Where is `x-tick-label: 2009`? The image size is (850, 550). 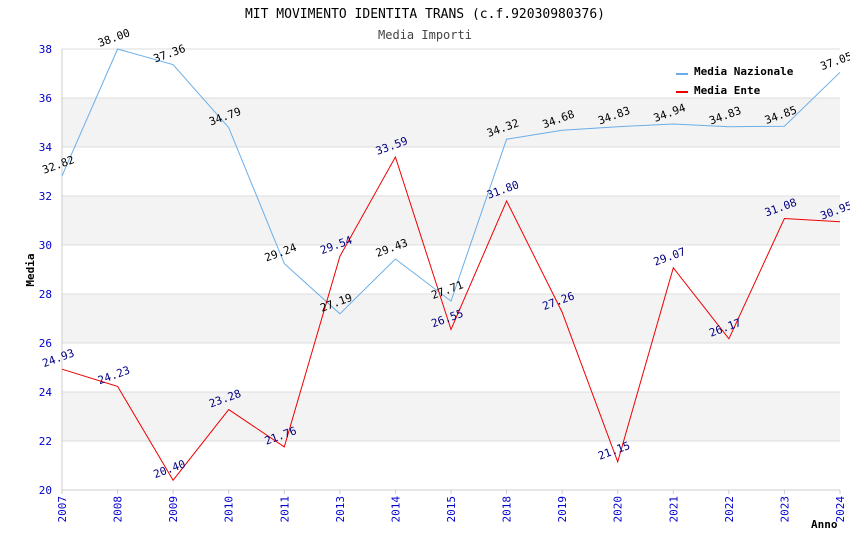 x-tick-label: 2009 is located at coordinates (173, 509).